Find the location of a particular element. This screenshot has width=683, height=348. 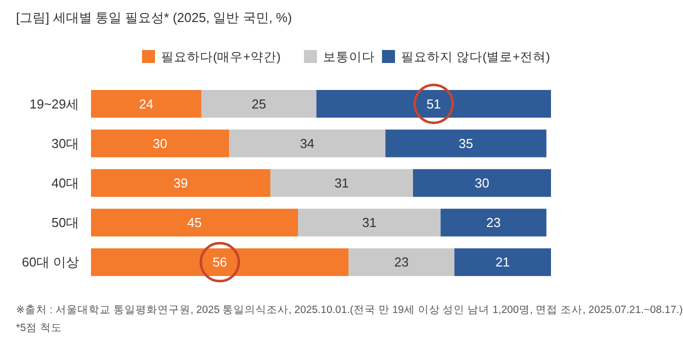

y-tick-label: 30대 is located at coordinates (65, 143).